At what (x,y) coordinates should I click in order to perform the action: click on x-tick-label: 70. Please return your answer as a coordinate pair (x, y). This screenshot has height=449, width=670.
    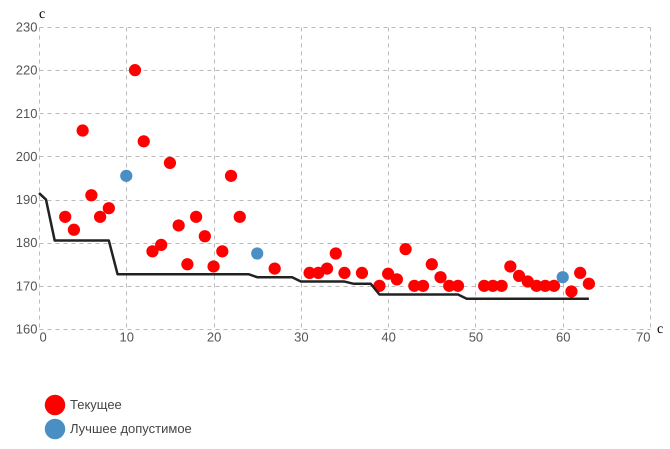
    Looking at the image, I should click on (643, 337).